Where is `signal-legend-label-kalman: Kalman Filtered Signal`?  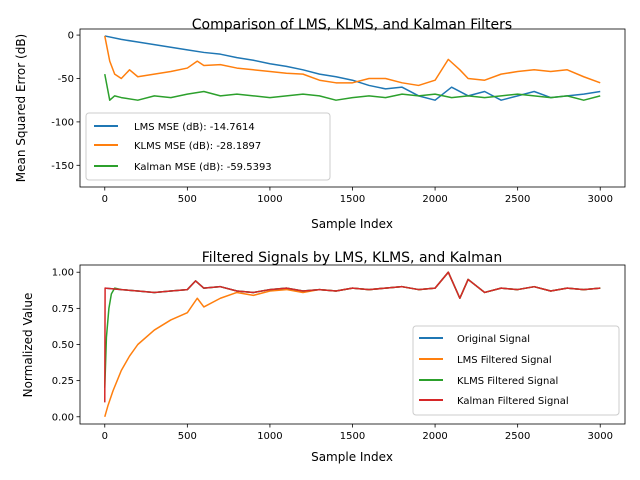 signal-legend-label-kalman: Kalman Filtered Signal is located at coordinates (513, 401).